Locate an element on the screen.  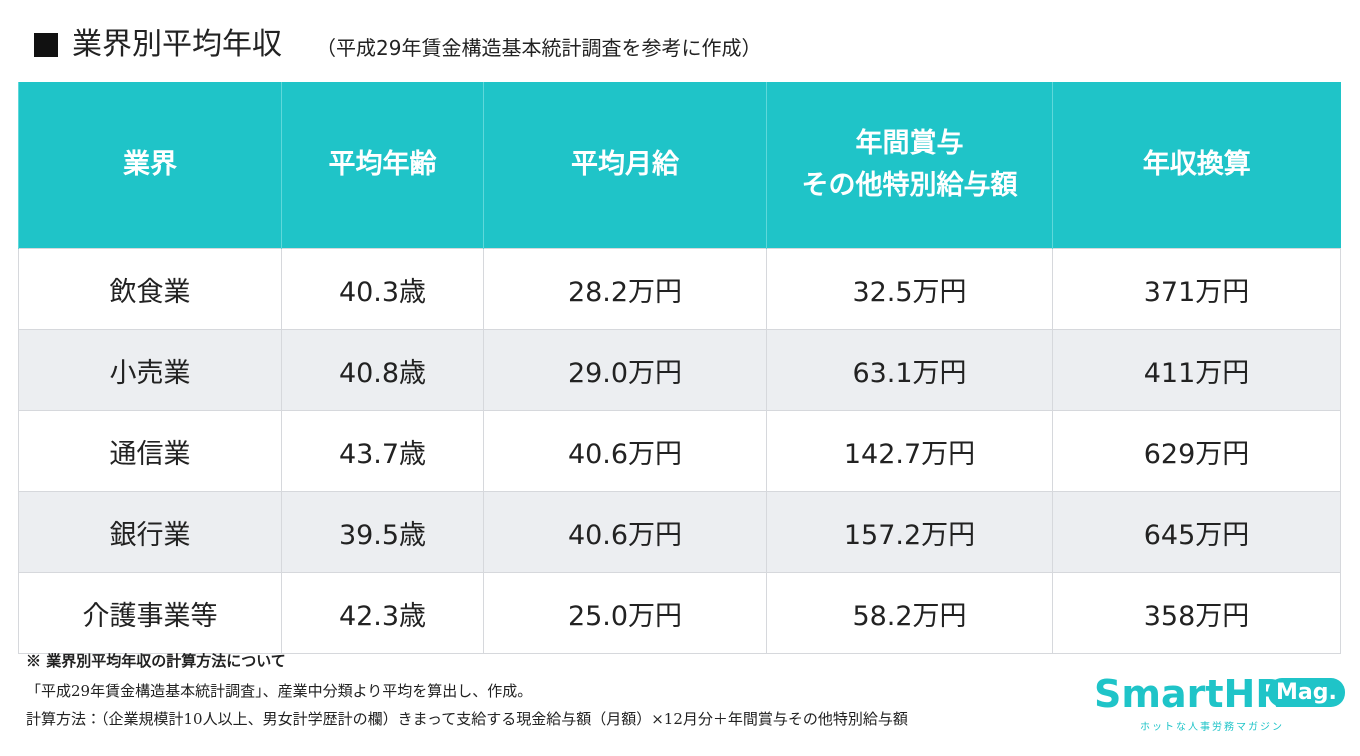
table-cell: 157.2万円 is located at coordinates (909, 532).